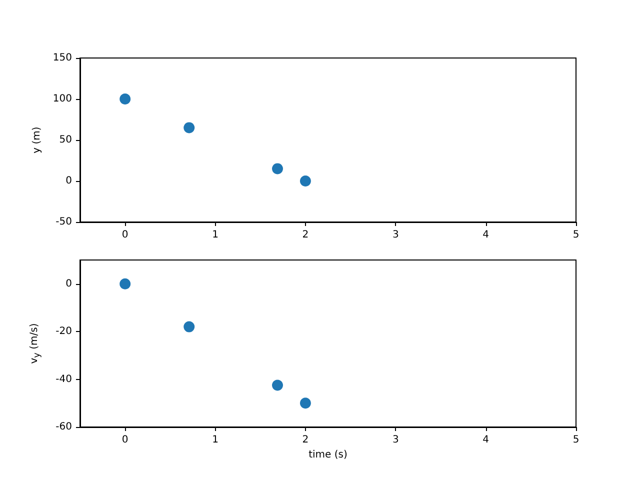  Describe the element at coordinates (328, 454) in the screenshot. I see `x-axis-title: time (s)` at that location.